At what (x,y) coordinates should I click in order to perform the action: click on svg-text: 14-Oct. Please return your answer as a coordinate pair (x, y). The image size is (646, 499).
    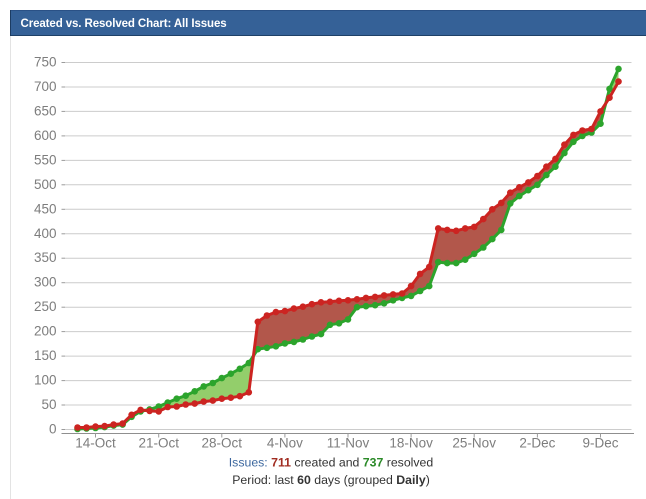
    Looking at the image, I should click on (95, 443).